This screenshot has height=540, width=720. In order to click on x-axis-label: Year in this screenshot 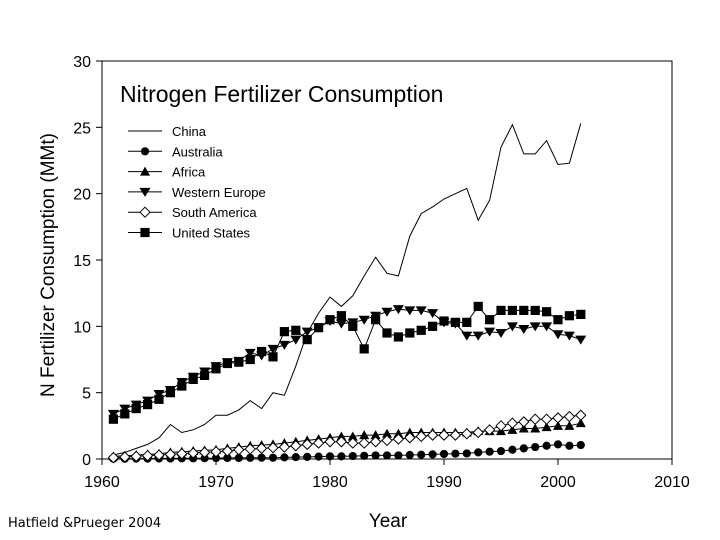, I will do `click(388, 521)`.